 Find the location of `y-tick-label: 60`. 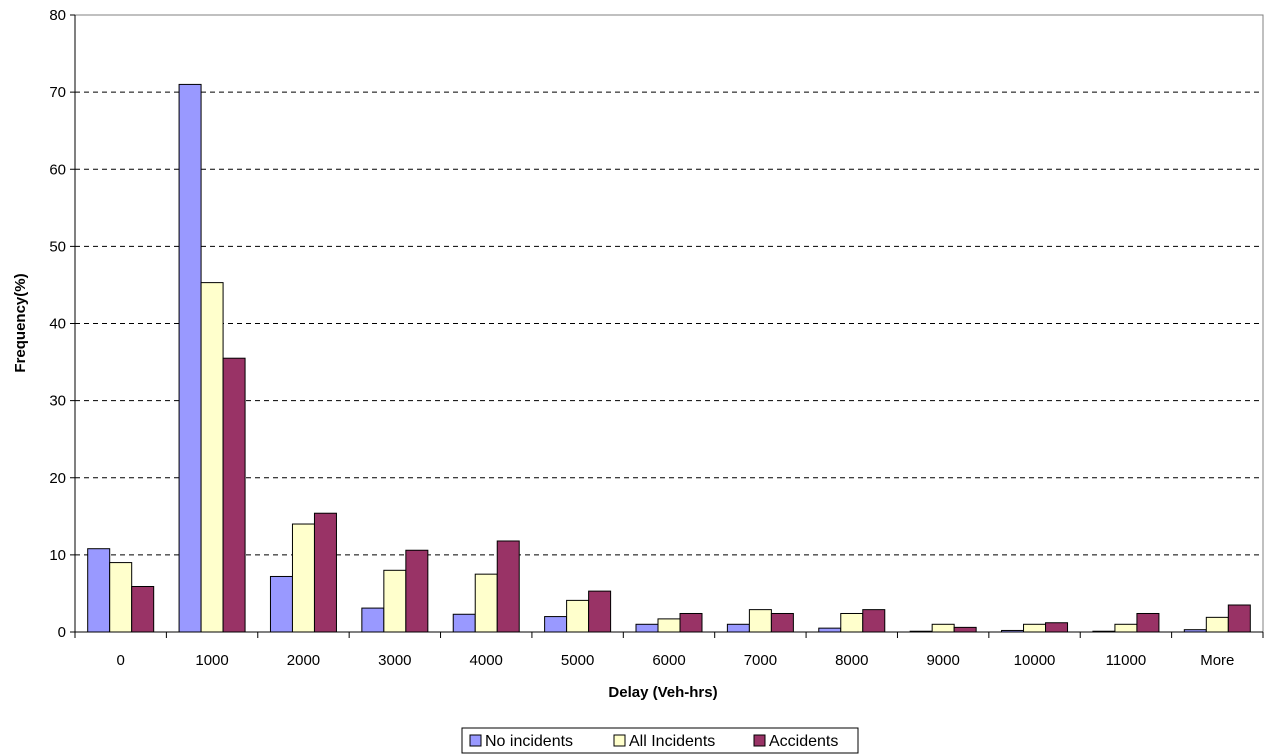

y-tick-label: 60 is located at coordinates (57, 169).